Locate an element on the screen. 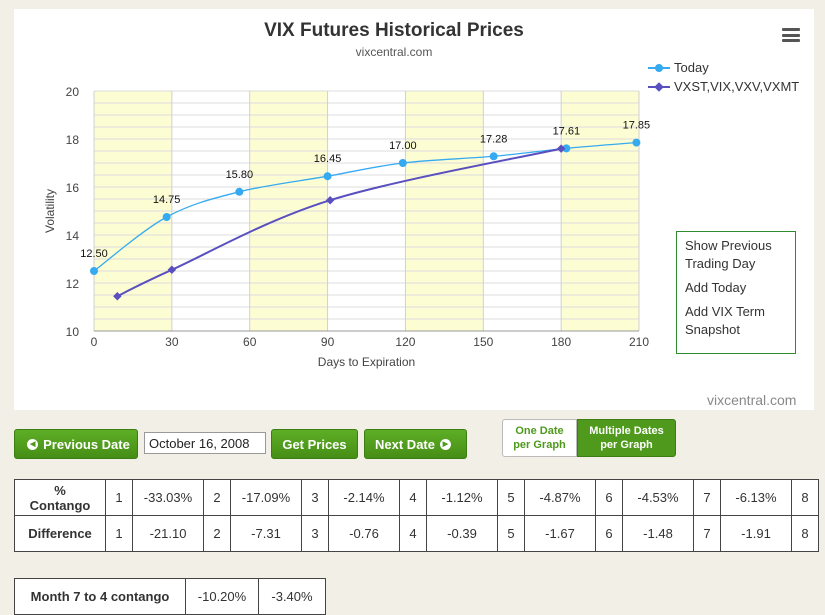 The width and height of the screenshot is (825, 615). show-previous-trading-day-option: Show Previous Trading Day is located at coordinates (740, 255).